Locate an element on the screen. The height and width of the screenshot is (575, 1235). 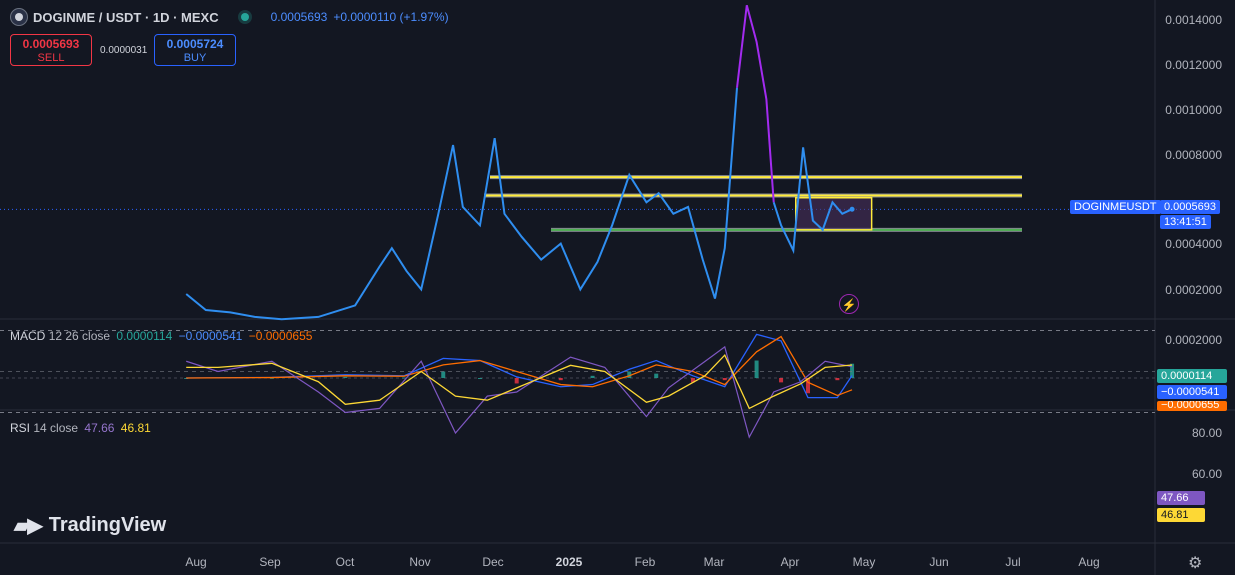
symbol-badge: DOGINMEUSDT is located at coordinates (1115, 207).